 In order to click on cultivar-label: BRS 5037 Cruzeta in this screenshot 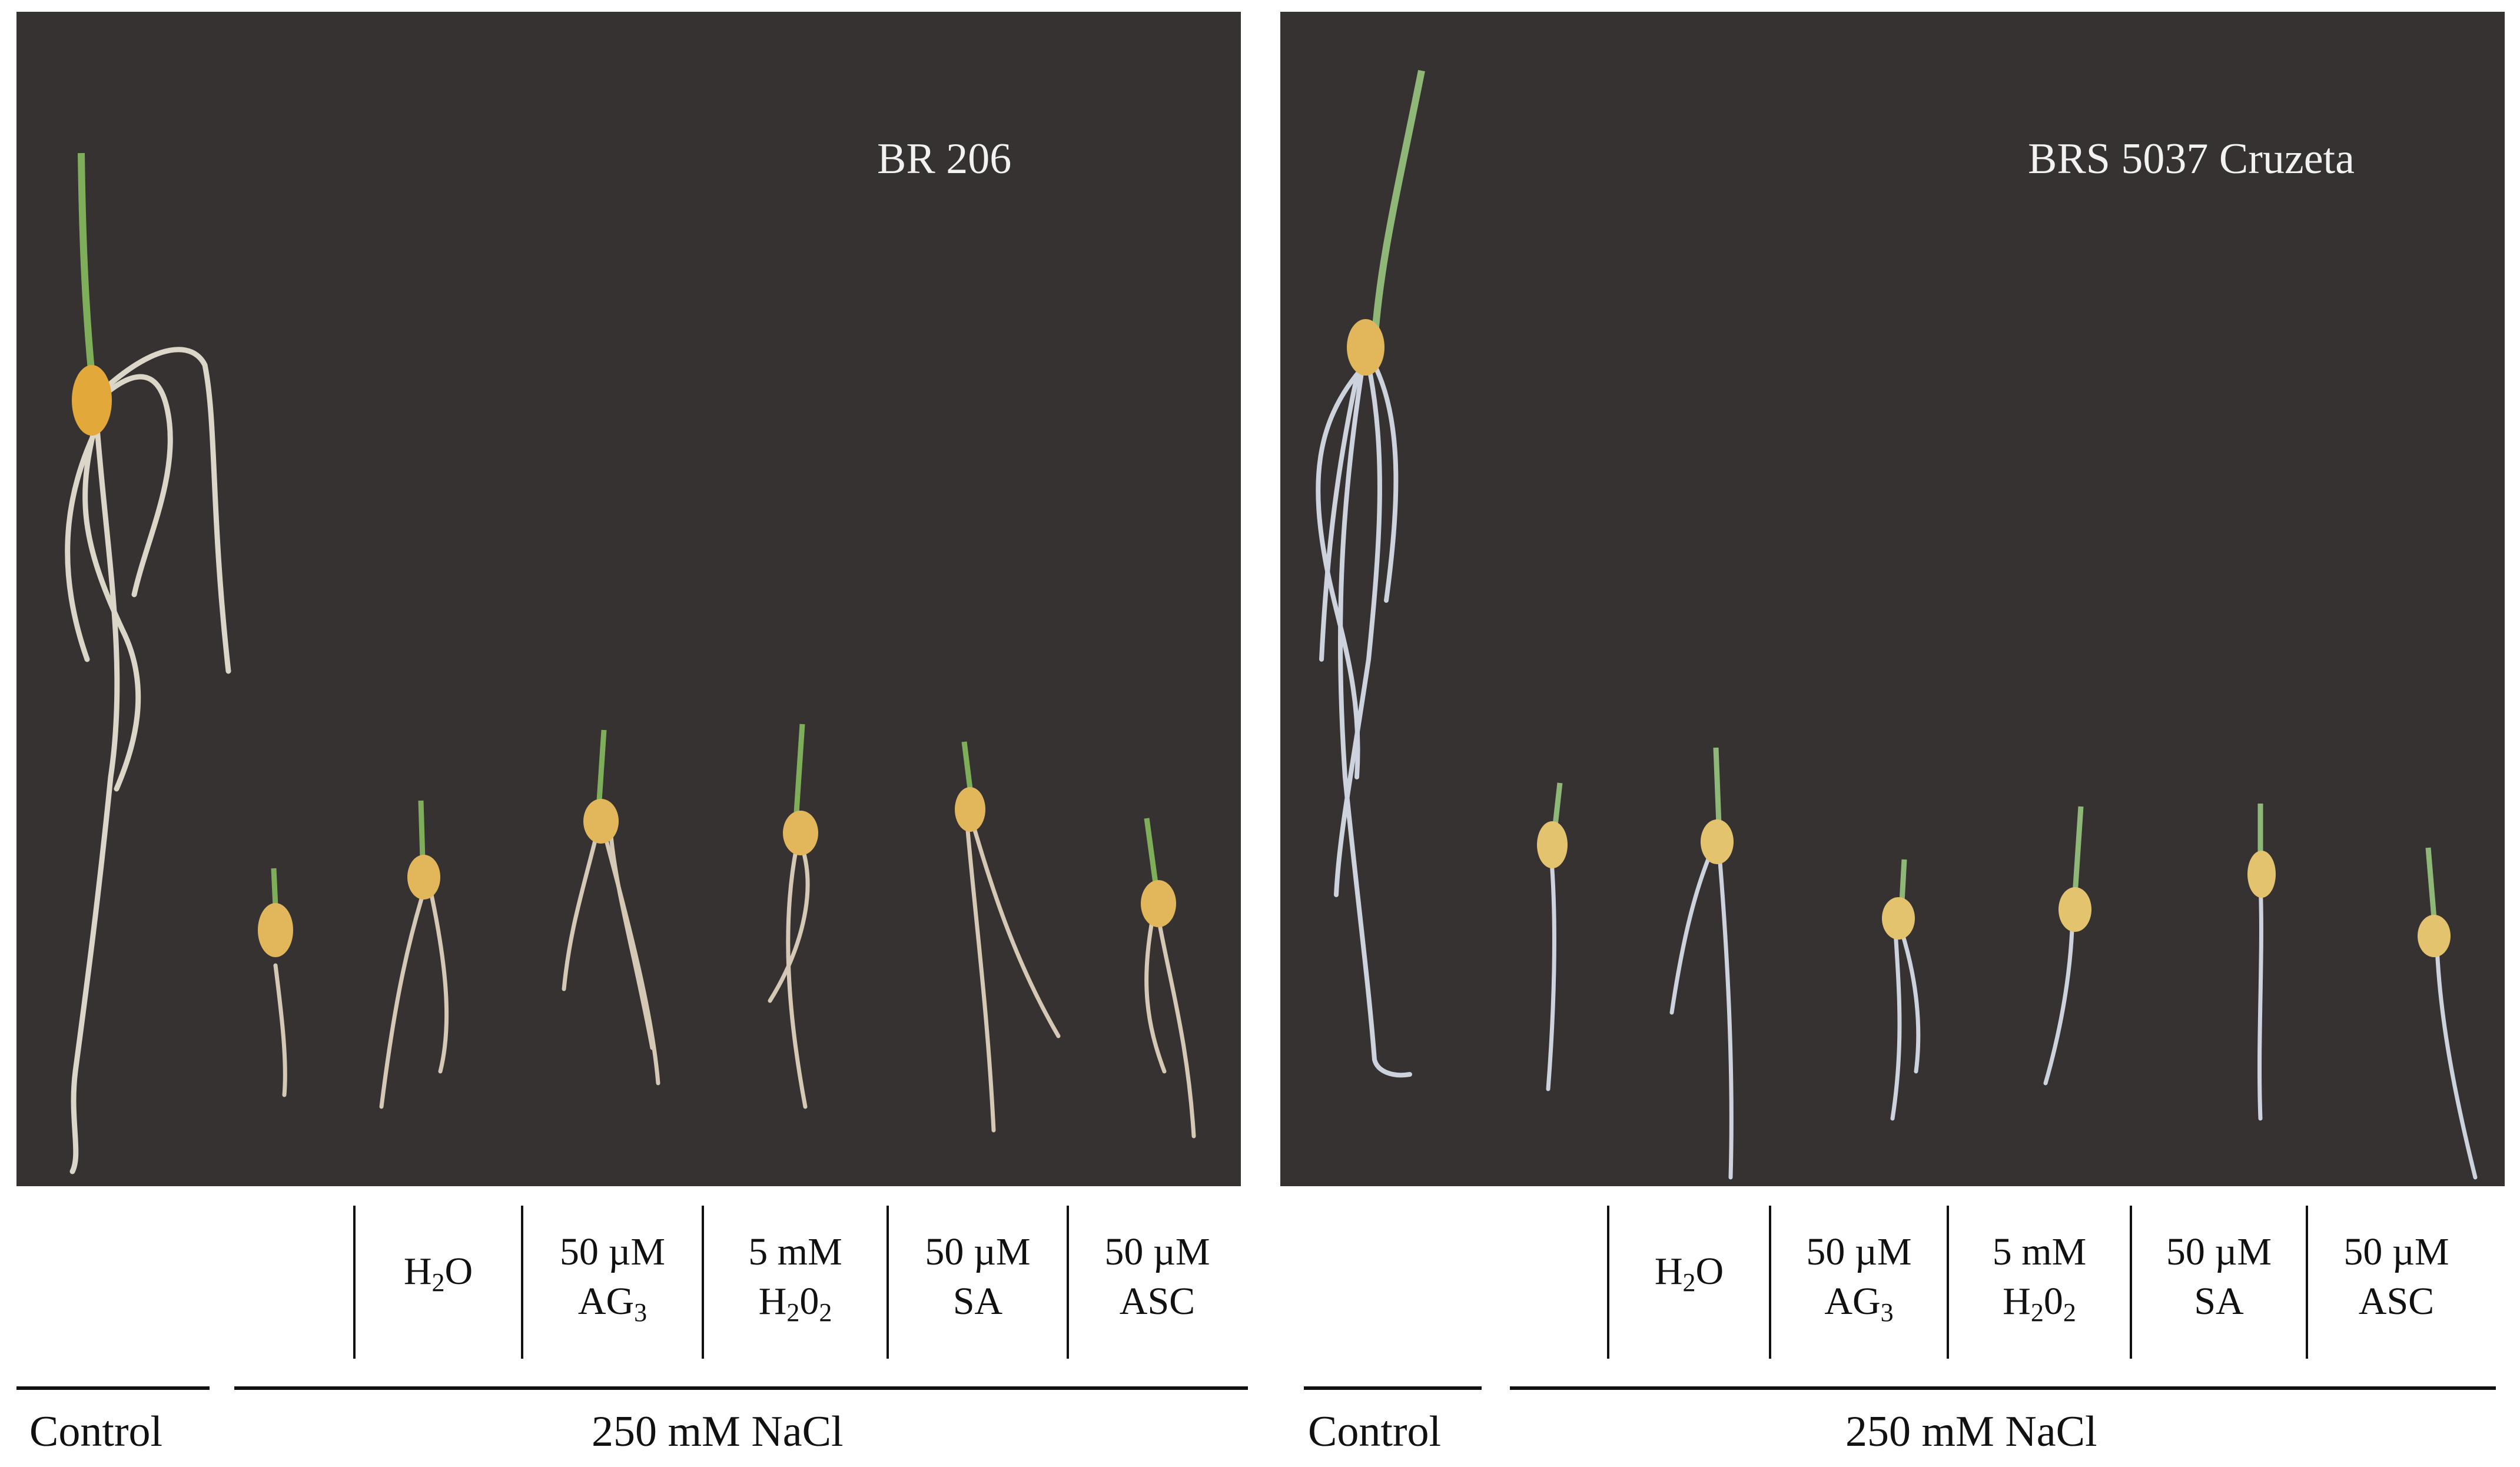, I will do `click(2191, 159)`.